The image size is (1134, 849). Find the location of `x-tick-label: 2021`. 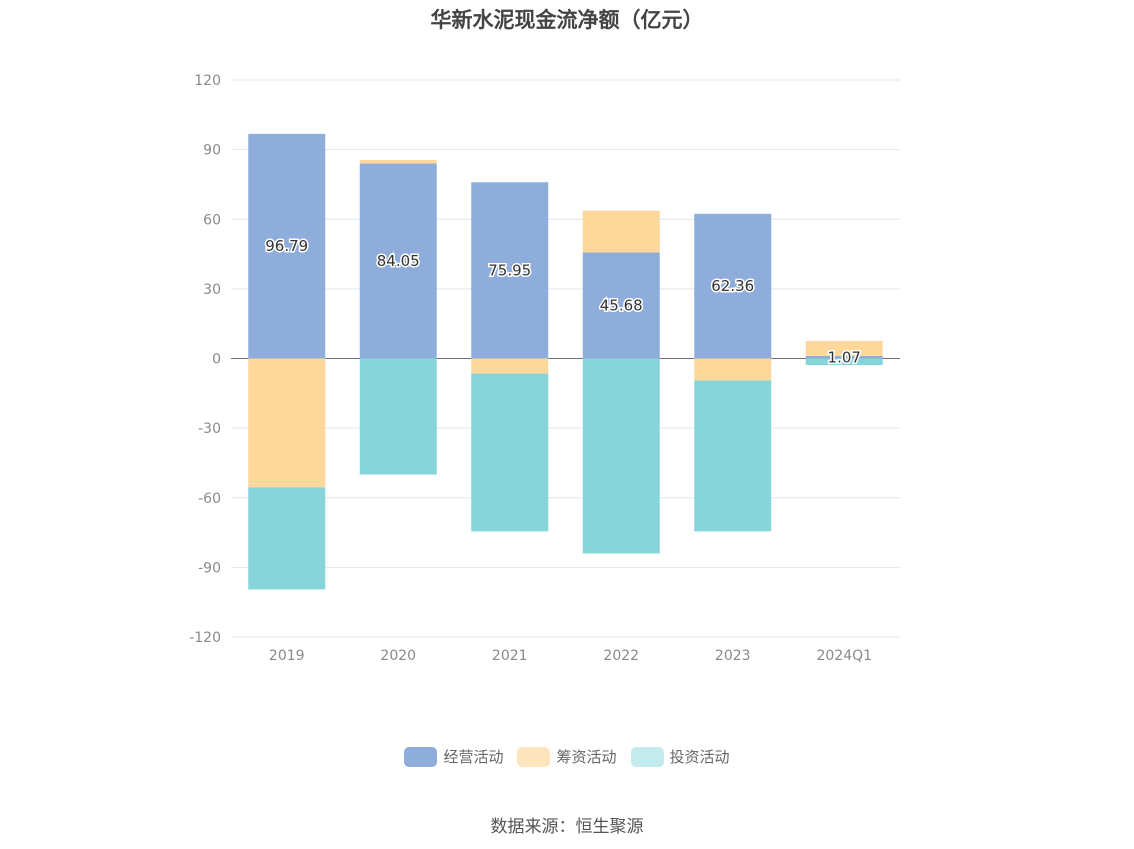

x-tick-label: 2021 is located at coordinates (510, 656).